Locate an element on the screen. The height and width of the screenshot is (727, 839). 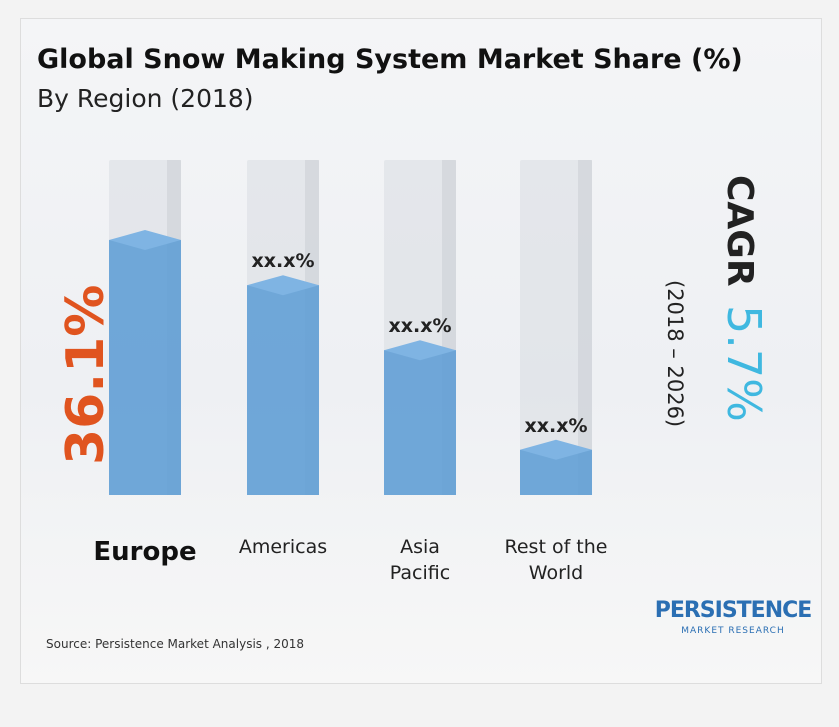
value-label-group: 36.1% is located at coordinates (86, 375).